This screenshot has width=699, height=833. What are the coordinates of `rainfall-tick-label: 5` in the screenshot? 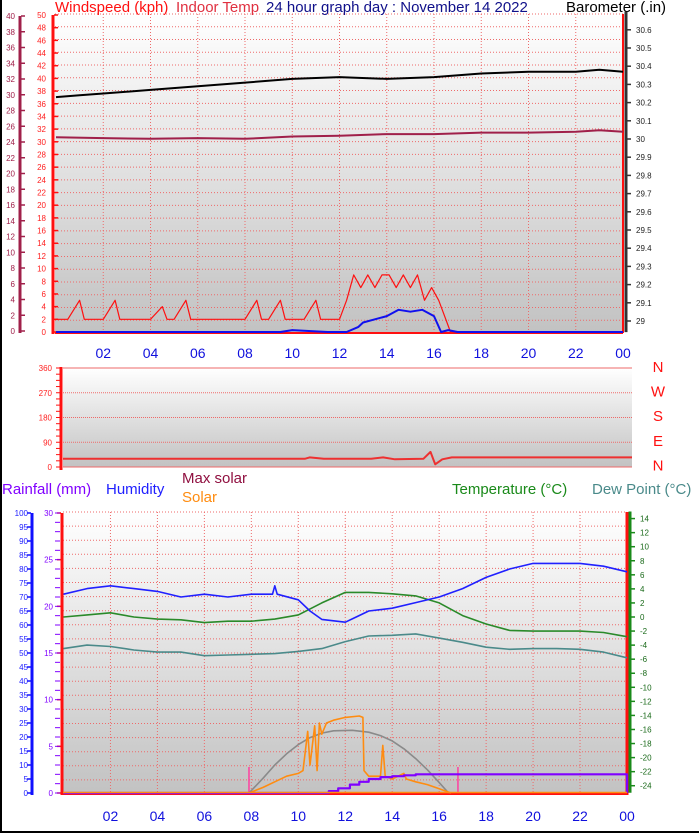 It's located at (51, 746).